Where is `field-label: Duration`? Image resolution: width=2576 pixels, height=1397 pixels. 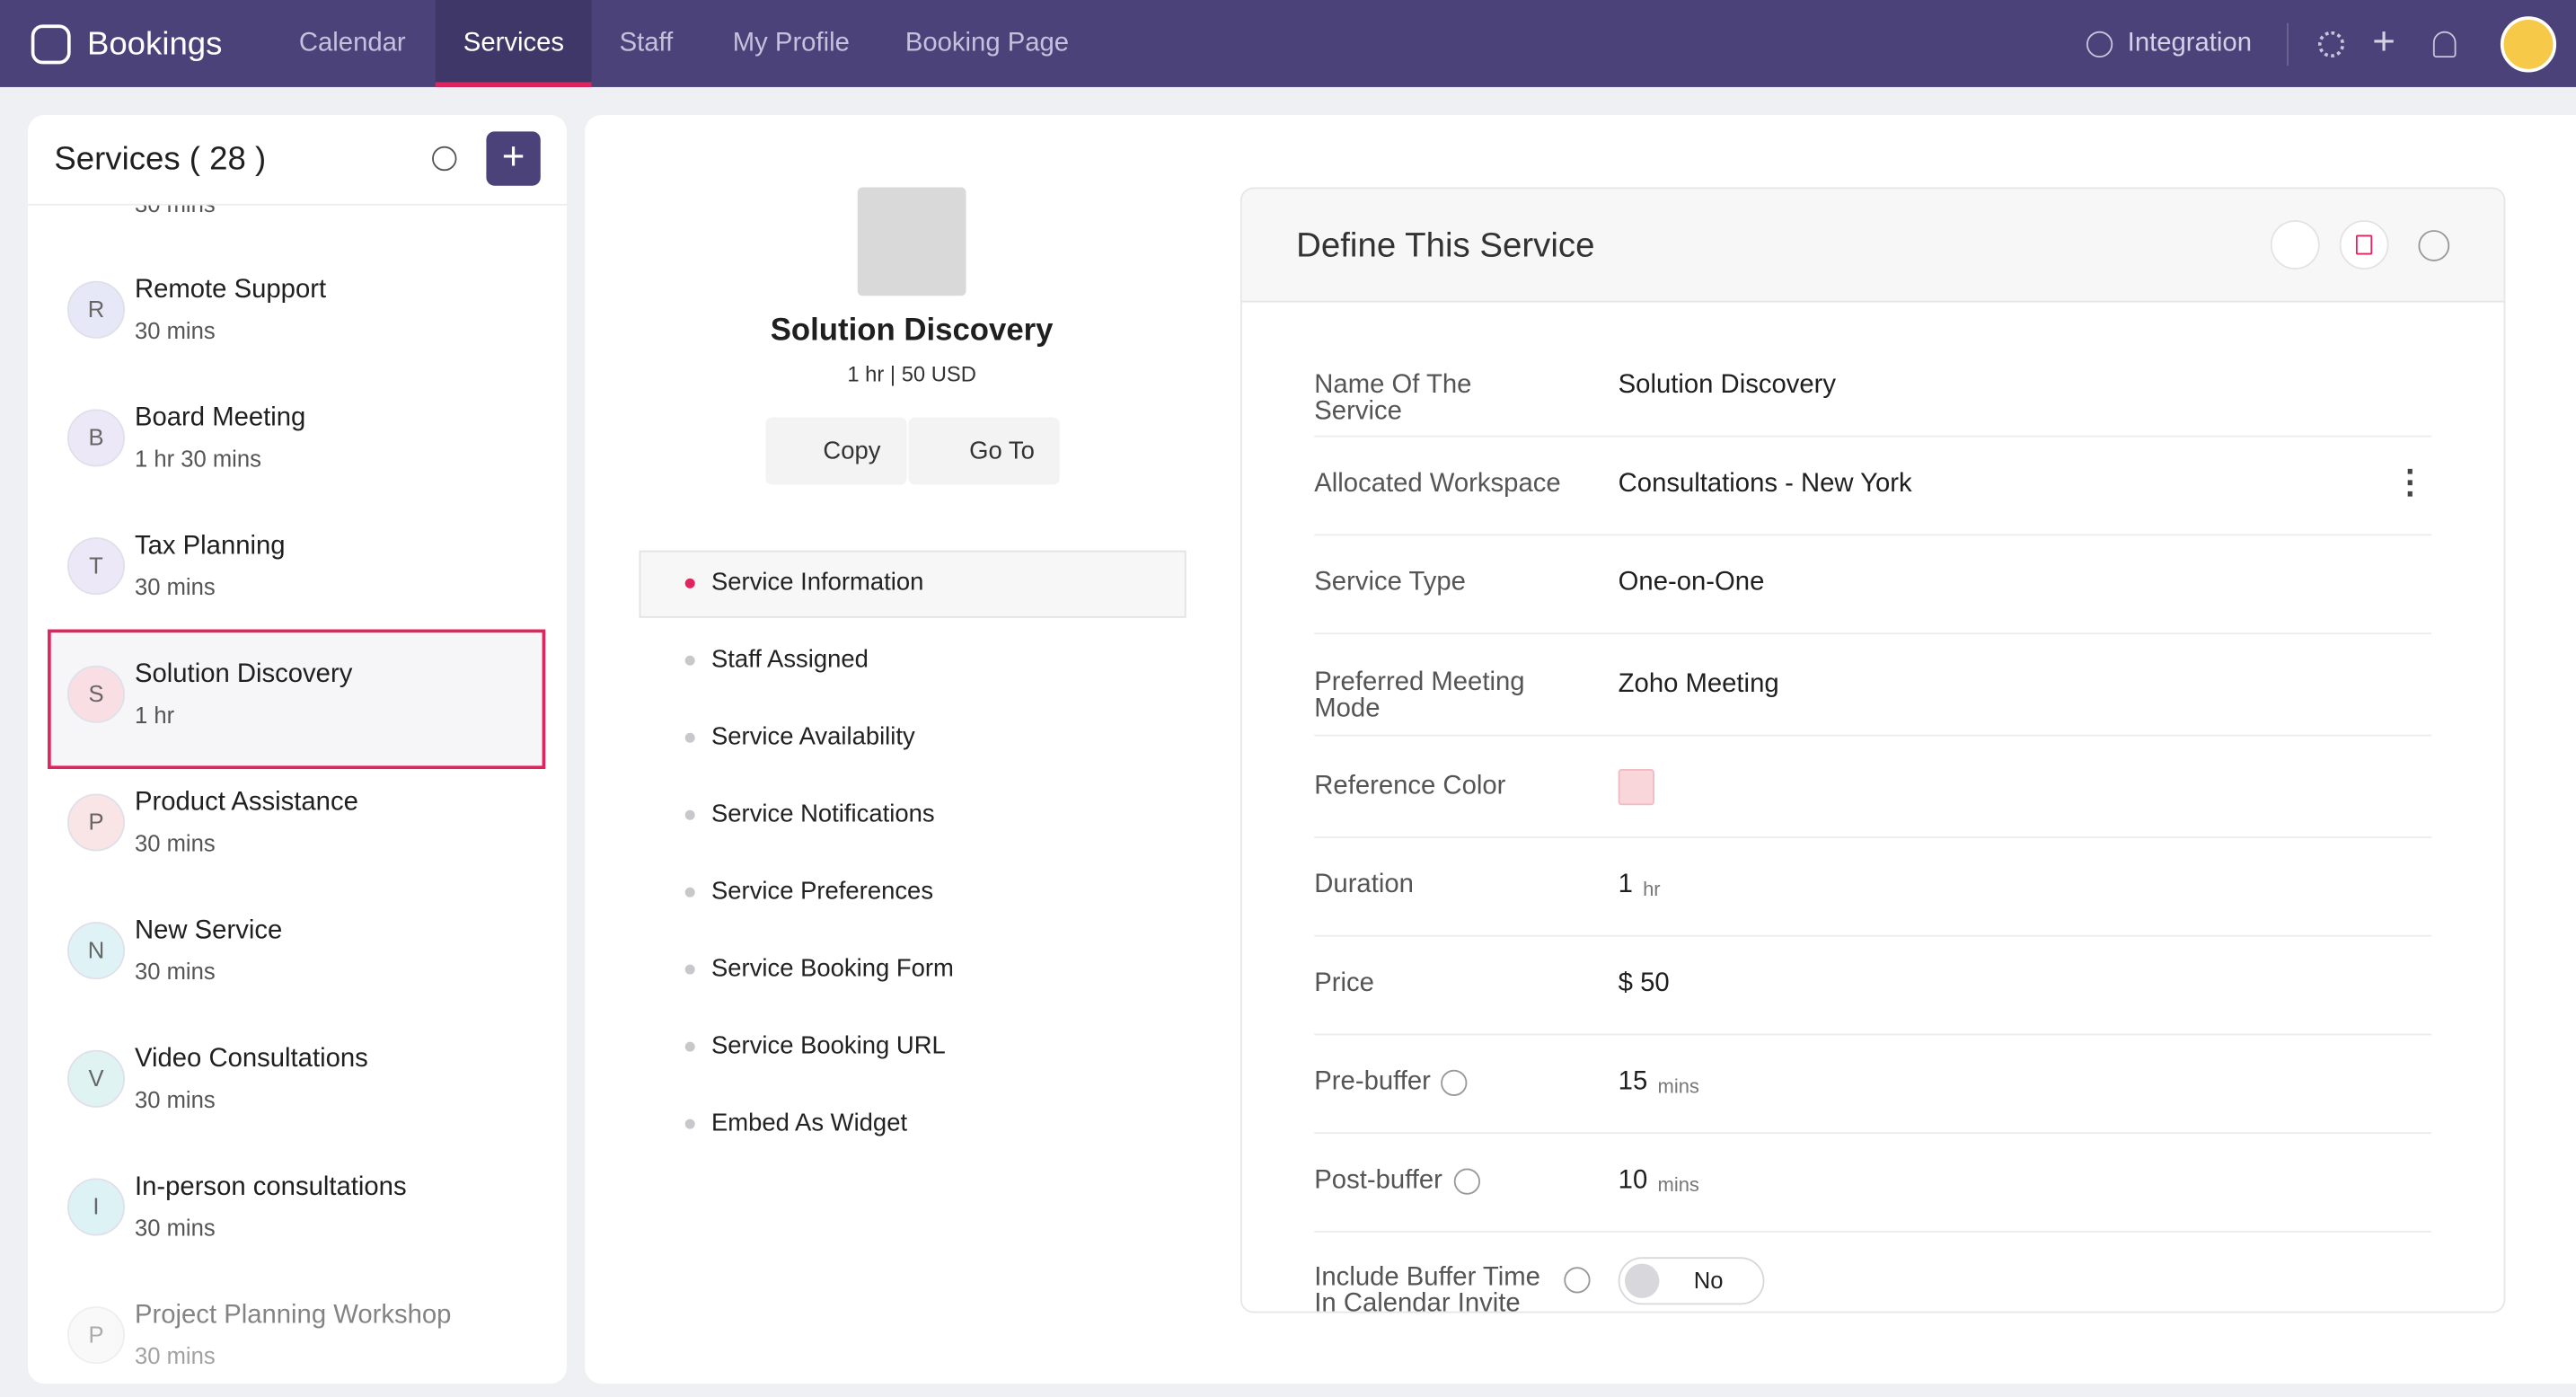
field-label: Duration is located at coordinates (1364, 885).